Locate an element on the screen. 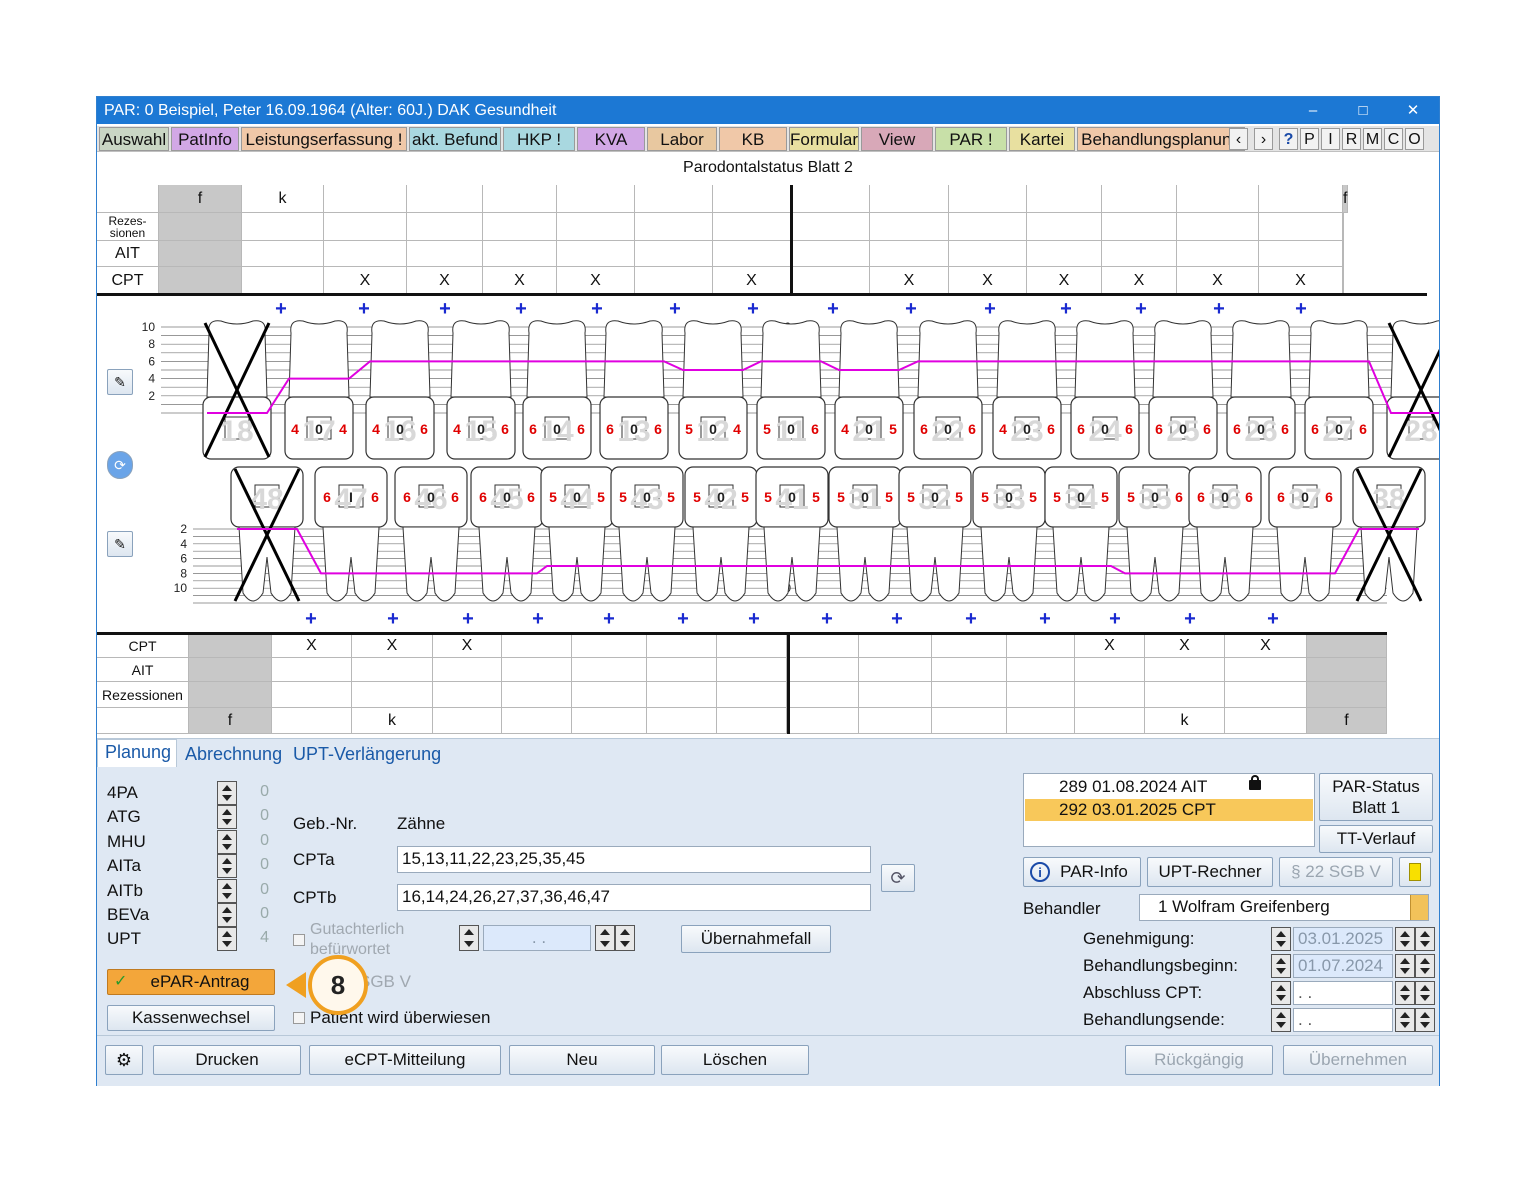 The image size is (1536, 1182). upper-tooth: 276 0 6 is located at coordinates (1339, 390).